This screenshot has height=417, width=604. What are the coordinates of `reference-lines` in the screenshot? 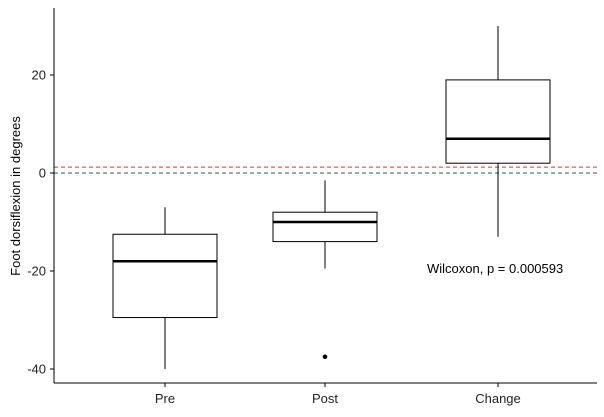 It's located at (325, 170).